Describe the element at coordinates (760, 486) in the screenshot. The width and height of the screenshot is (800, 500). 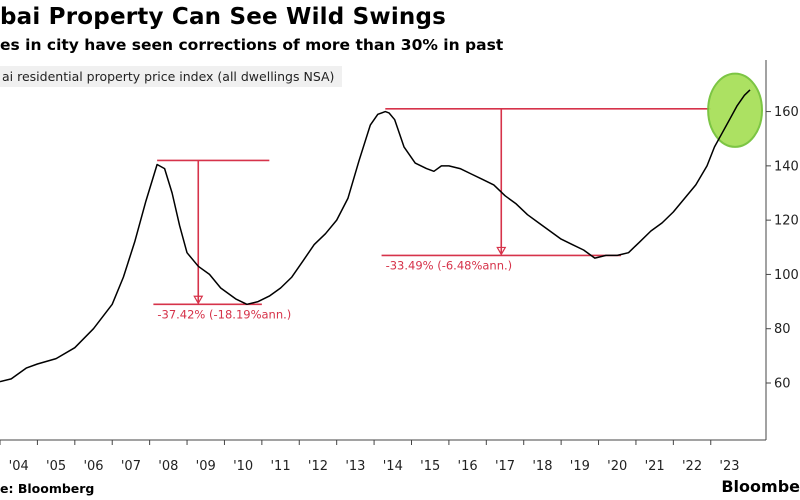
I see `bloomberg-logo: Bloombe` at that location.